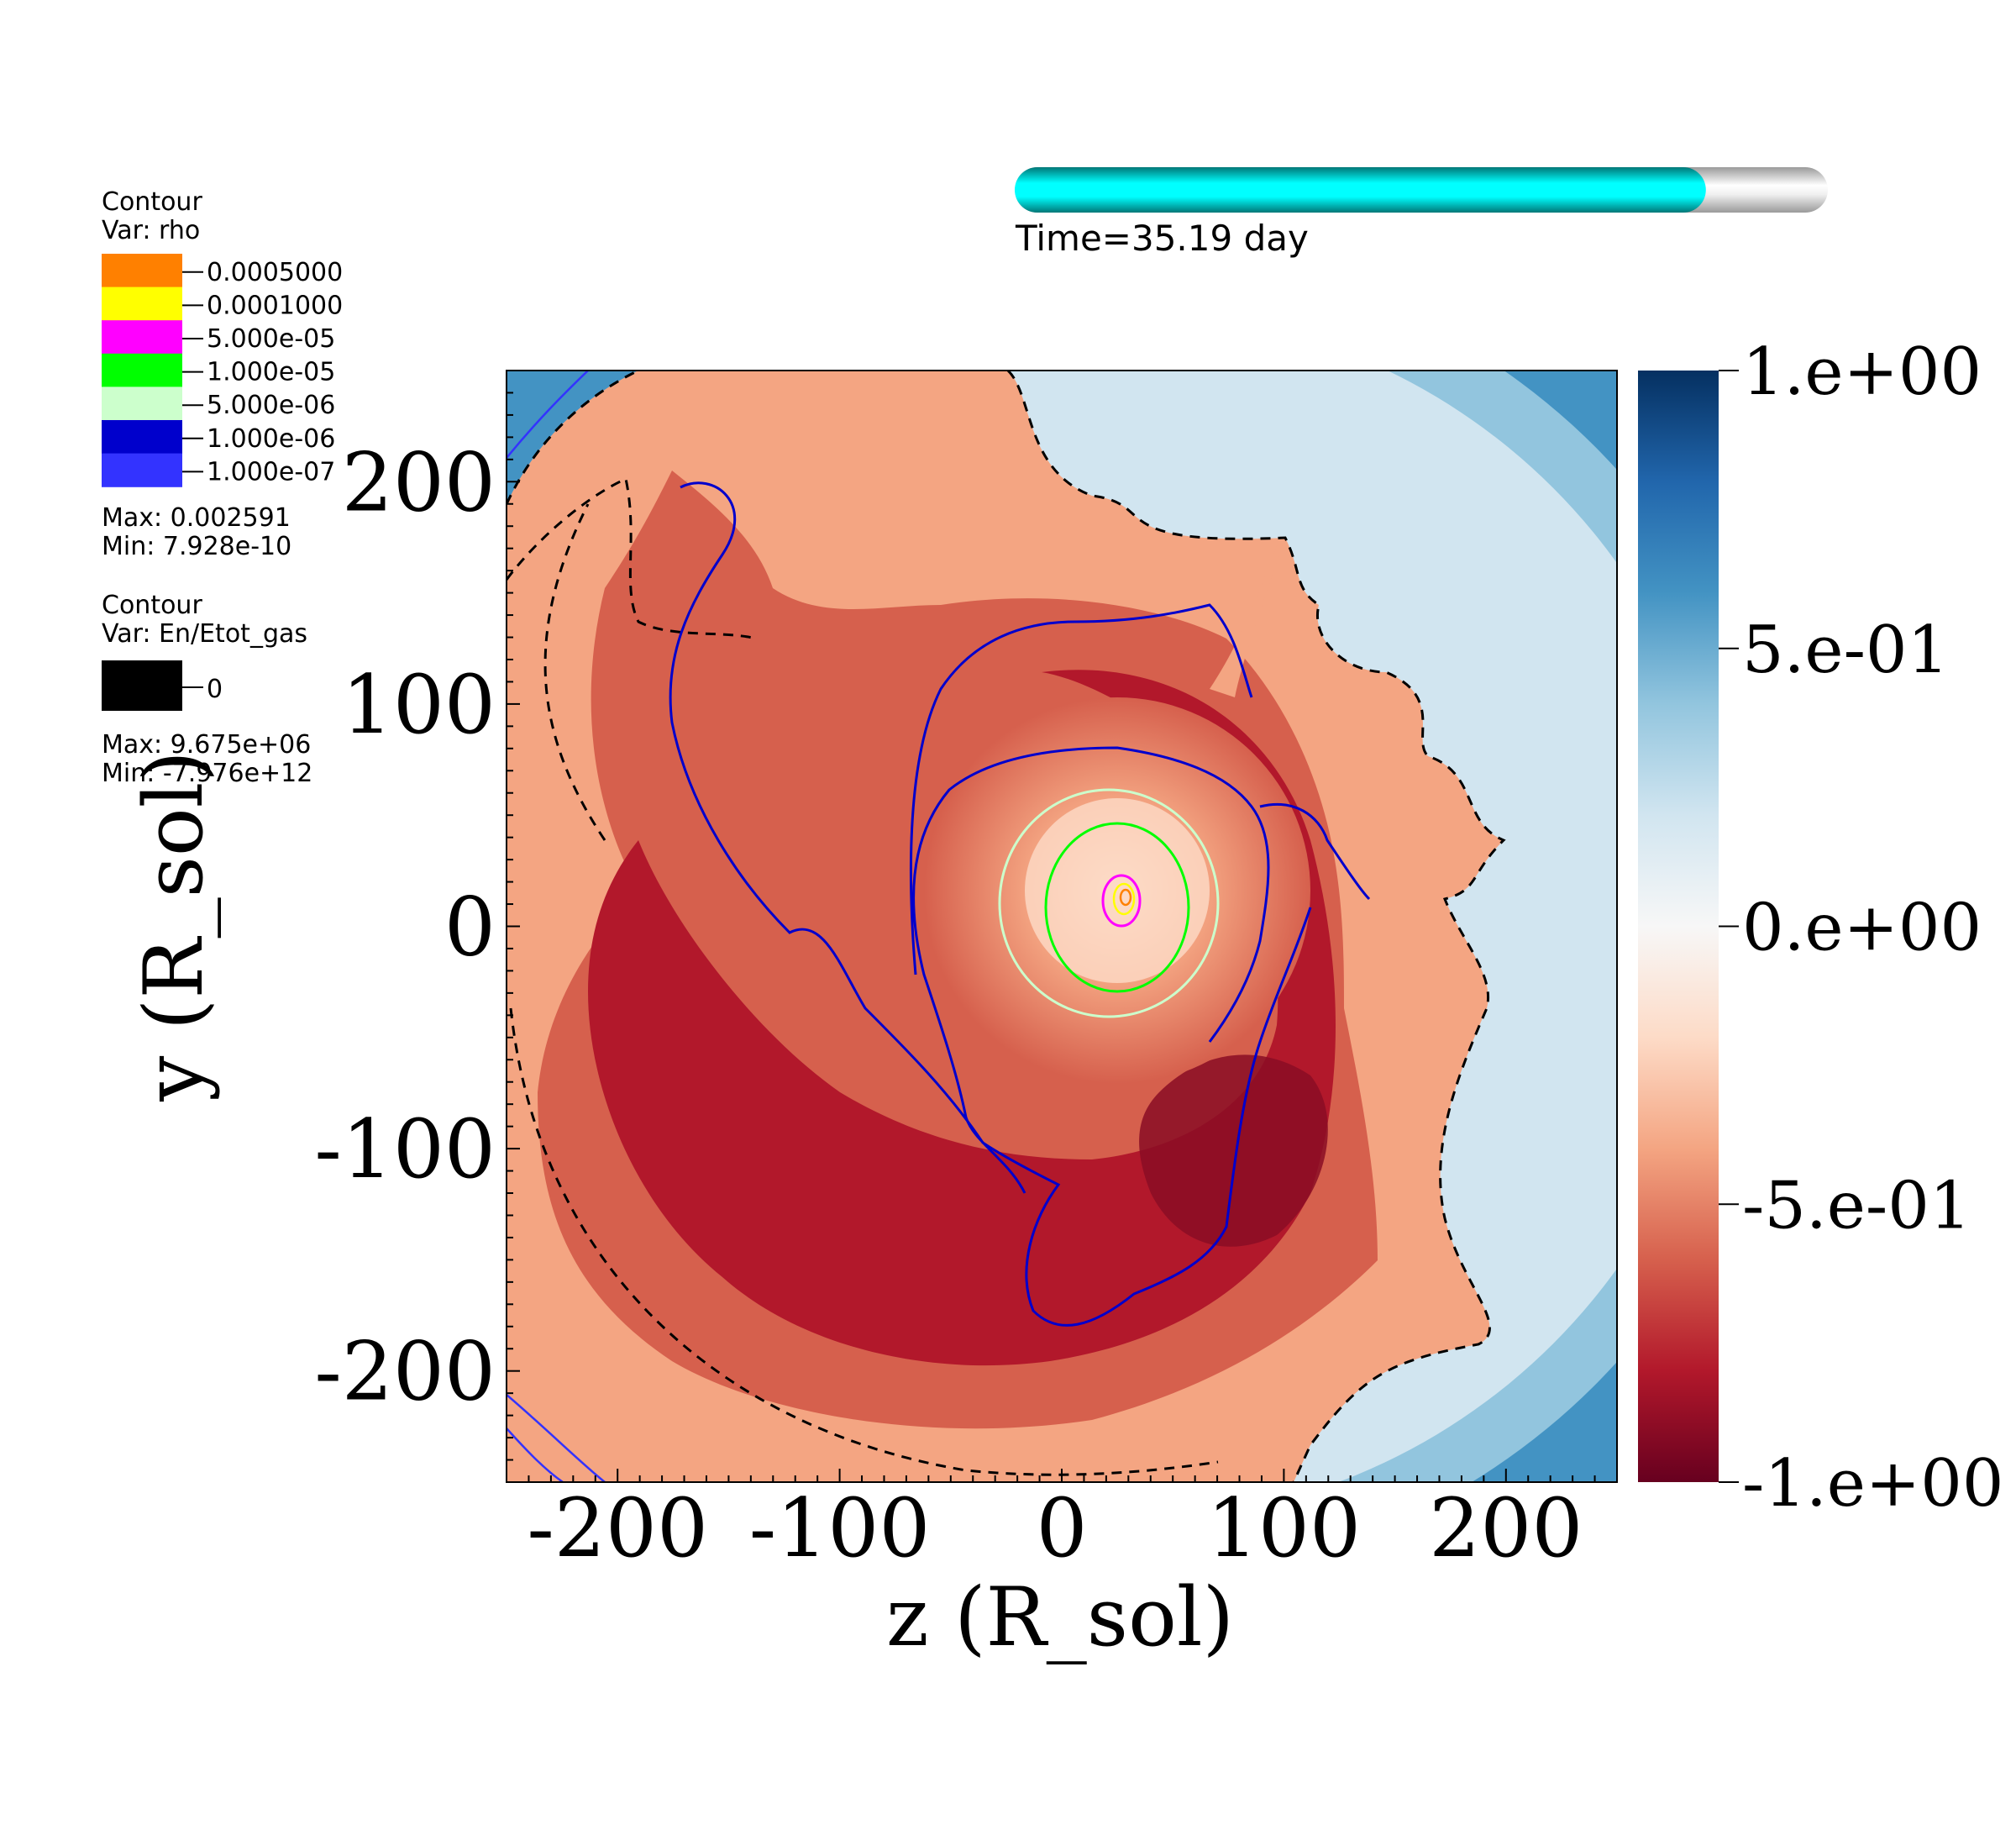  I want to click on energy-zero-contour-outer, so click(864, 1241).